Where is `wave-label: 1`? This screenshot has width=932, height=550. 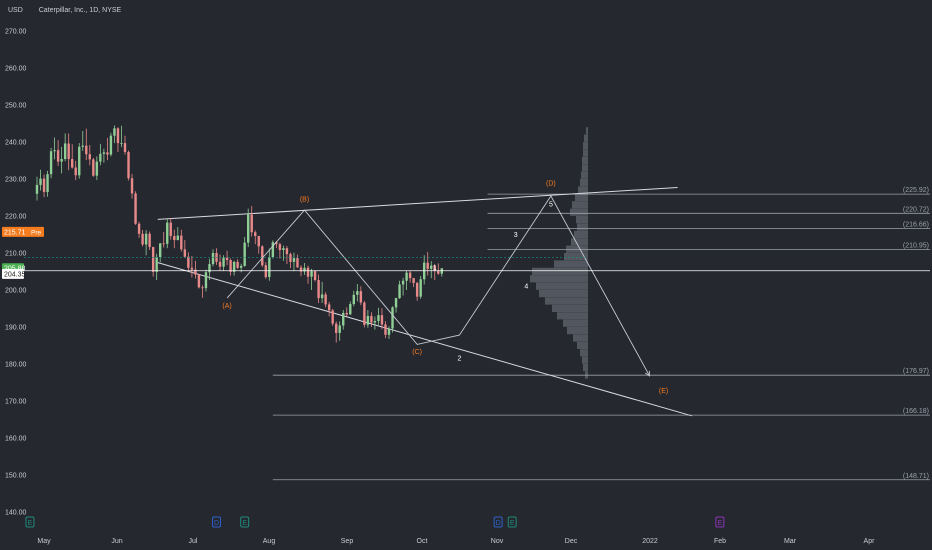 wave-label: 1 is located at coordinates (435, 268).